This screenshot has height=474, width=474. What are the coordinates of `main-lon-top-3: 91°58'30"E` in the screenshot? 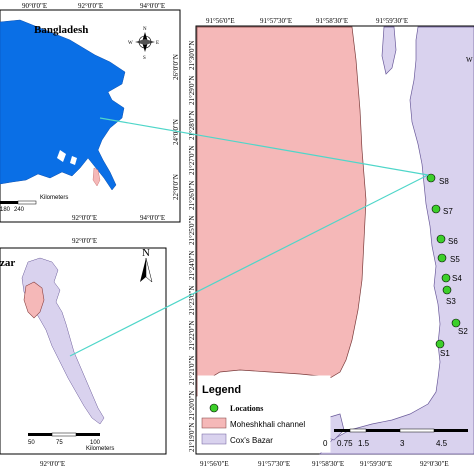 It's located at (332, 21).